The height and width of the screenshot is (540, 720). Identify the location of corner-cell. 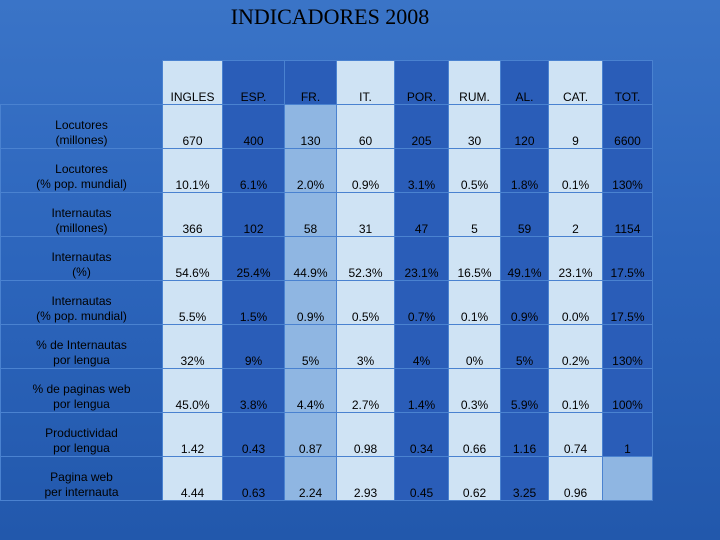
(82, 83).